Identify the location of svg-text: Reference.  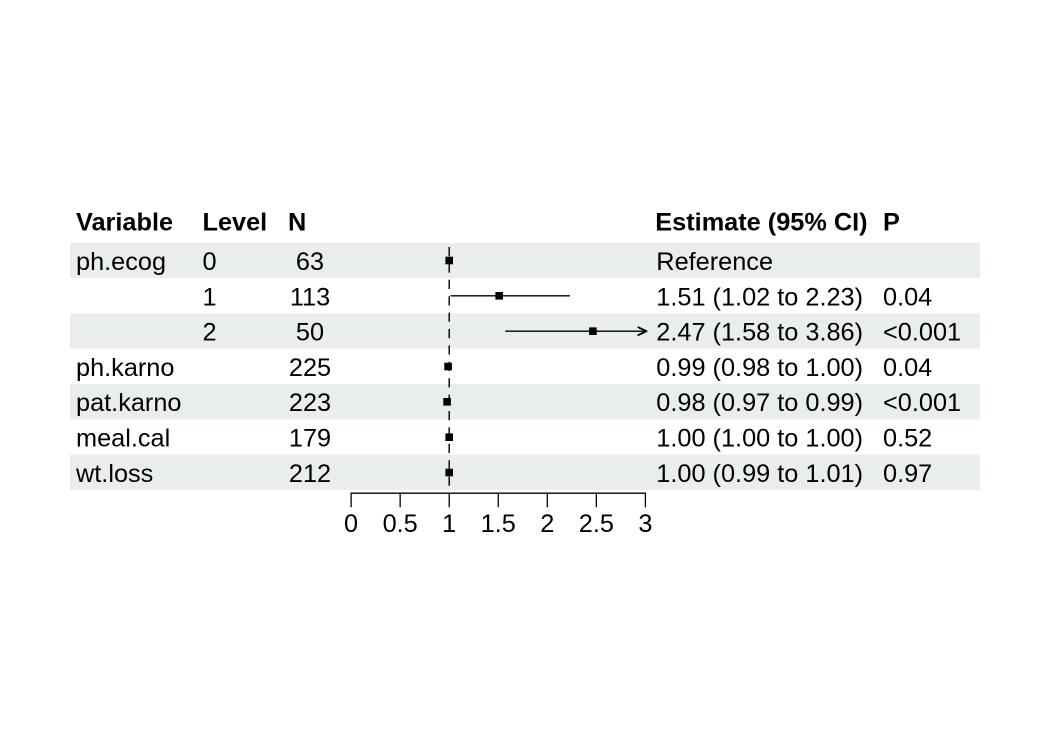
(714, 262).